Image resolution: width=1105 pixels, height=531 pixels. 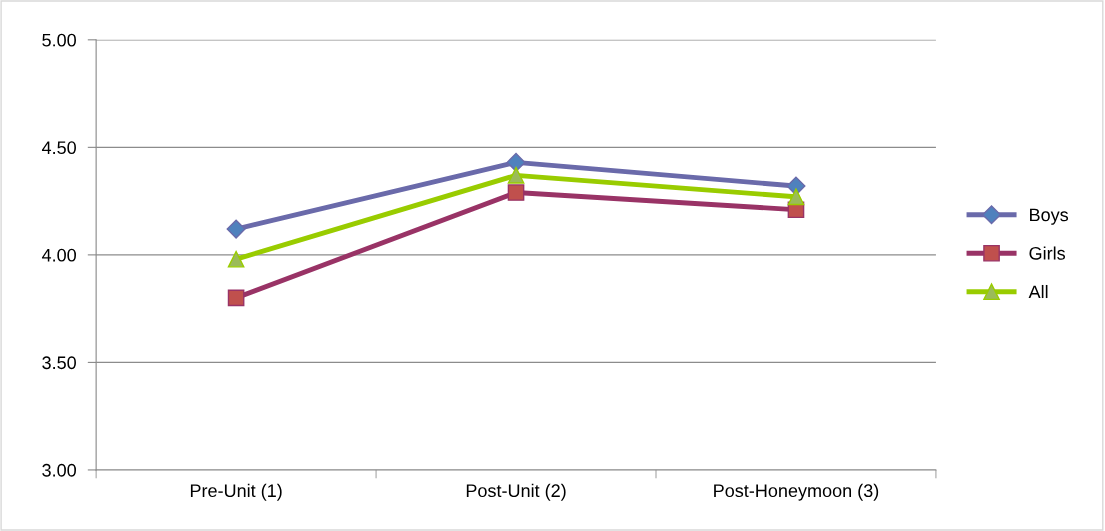 What do you see at coordinates (59, 40) in the screenshot?
I see `y-tick-label: 5.00` at bounding box center [59, 40].